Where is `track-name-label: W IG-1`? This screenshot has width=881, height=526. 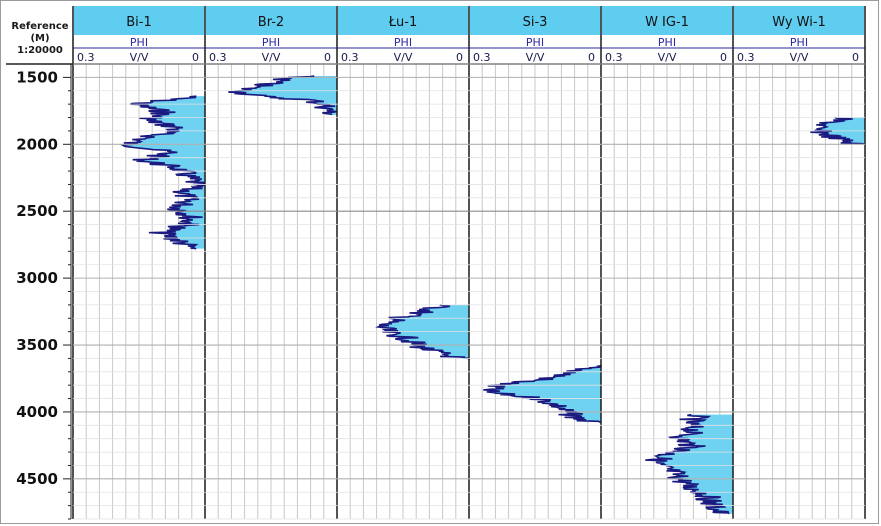 track-name-label: W IG-1 is located at coordinates (667, 22).